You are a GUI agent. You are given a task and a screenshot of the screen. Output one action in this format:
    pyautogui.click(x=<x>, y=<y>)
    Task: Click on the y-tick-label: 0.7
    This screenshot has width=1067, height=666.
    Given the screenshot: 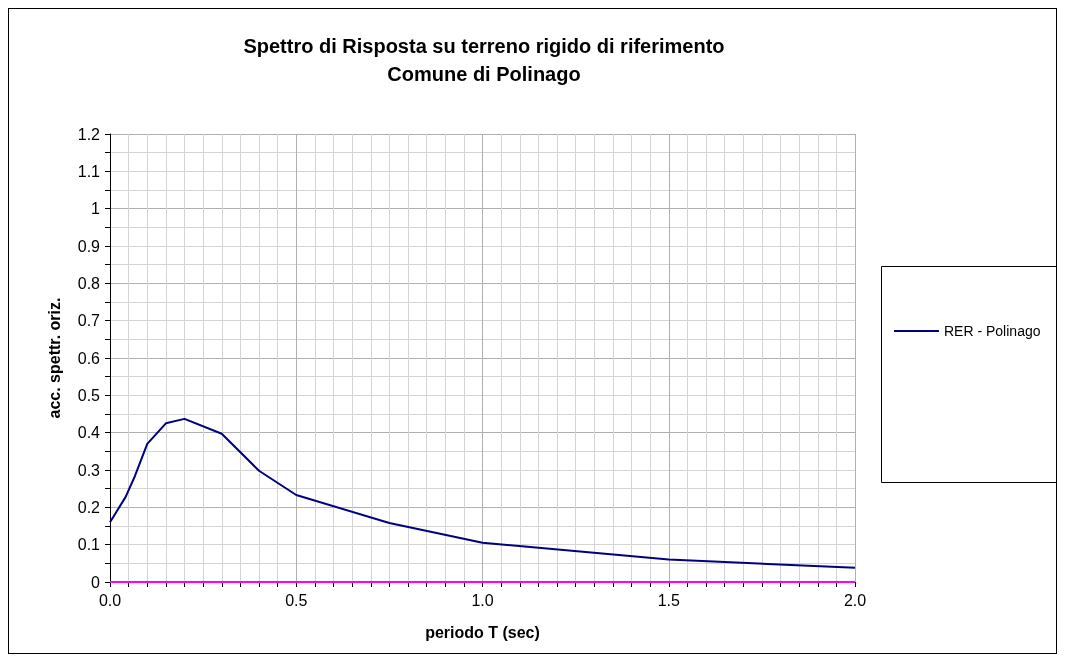 What is the action you would take?
    pyautogui.click(x=89, y=321)
    